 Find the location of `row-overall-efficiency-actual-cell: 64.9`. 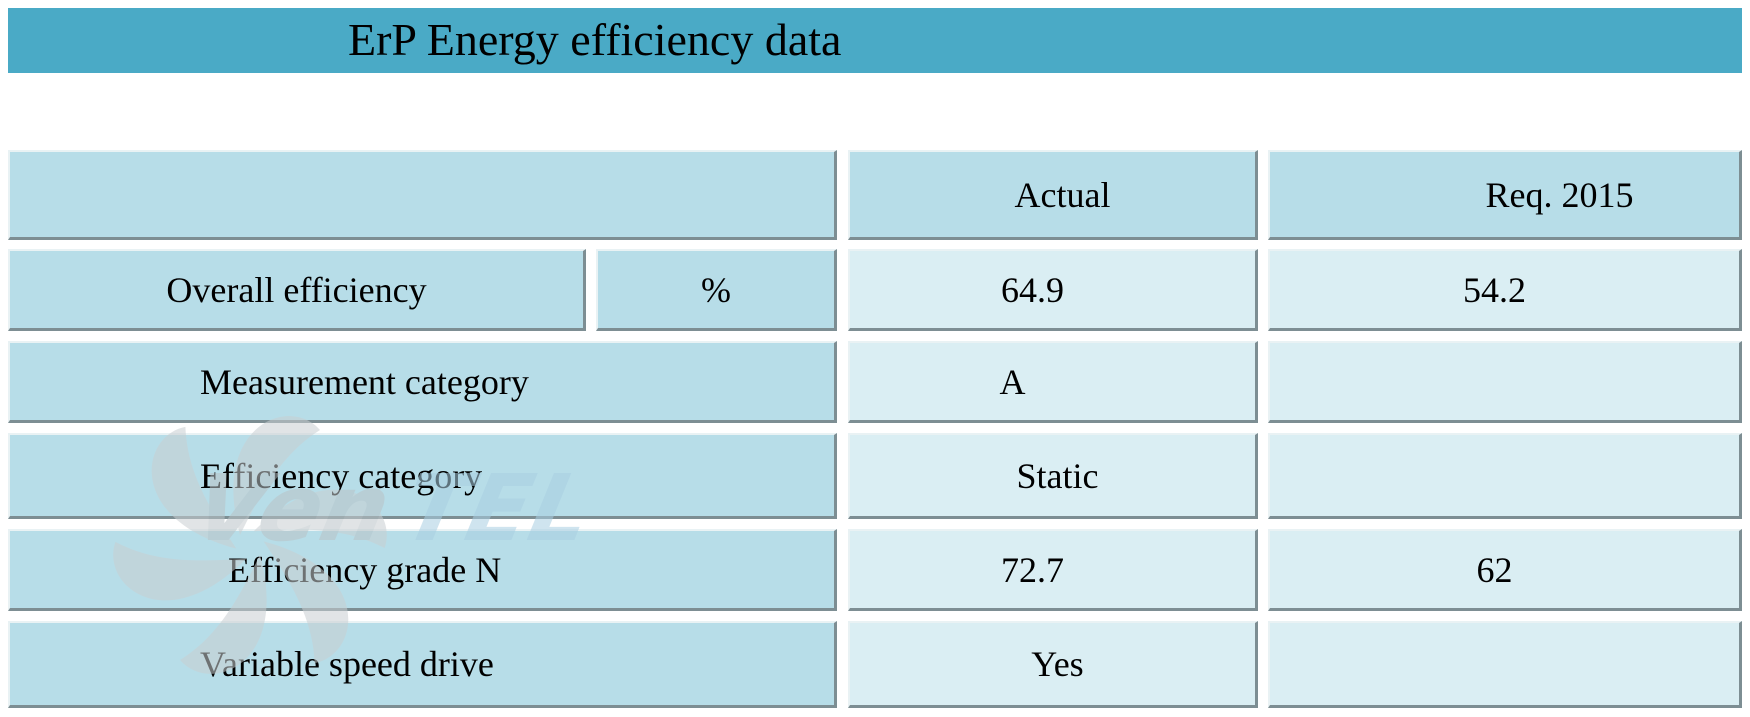

row-overall-efficiency-actual-cell: 64.9 is located at coordinates (1053, 290).